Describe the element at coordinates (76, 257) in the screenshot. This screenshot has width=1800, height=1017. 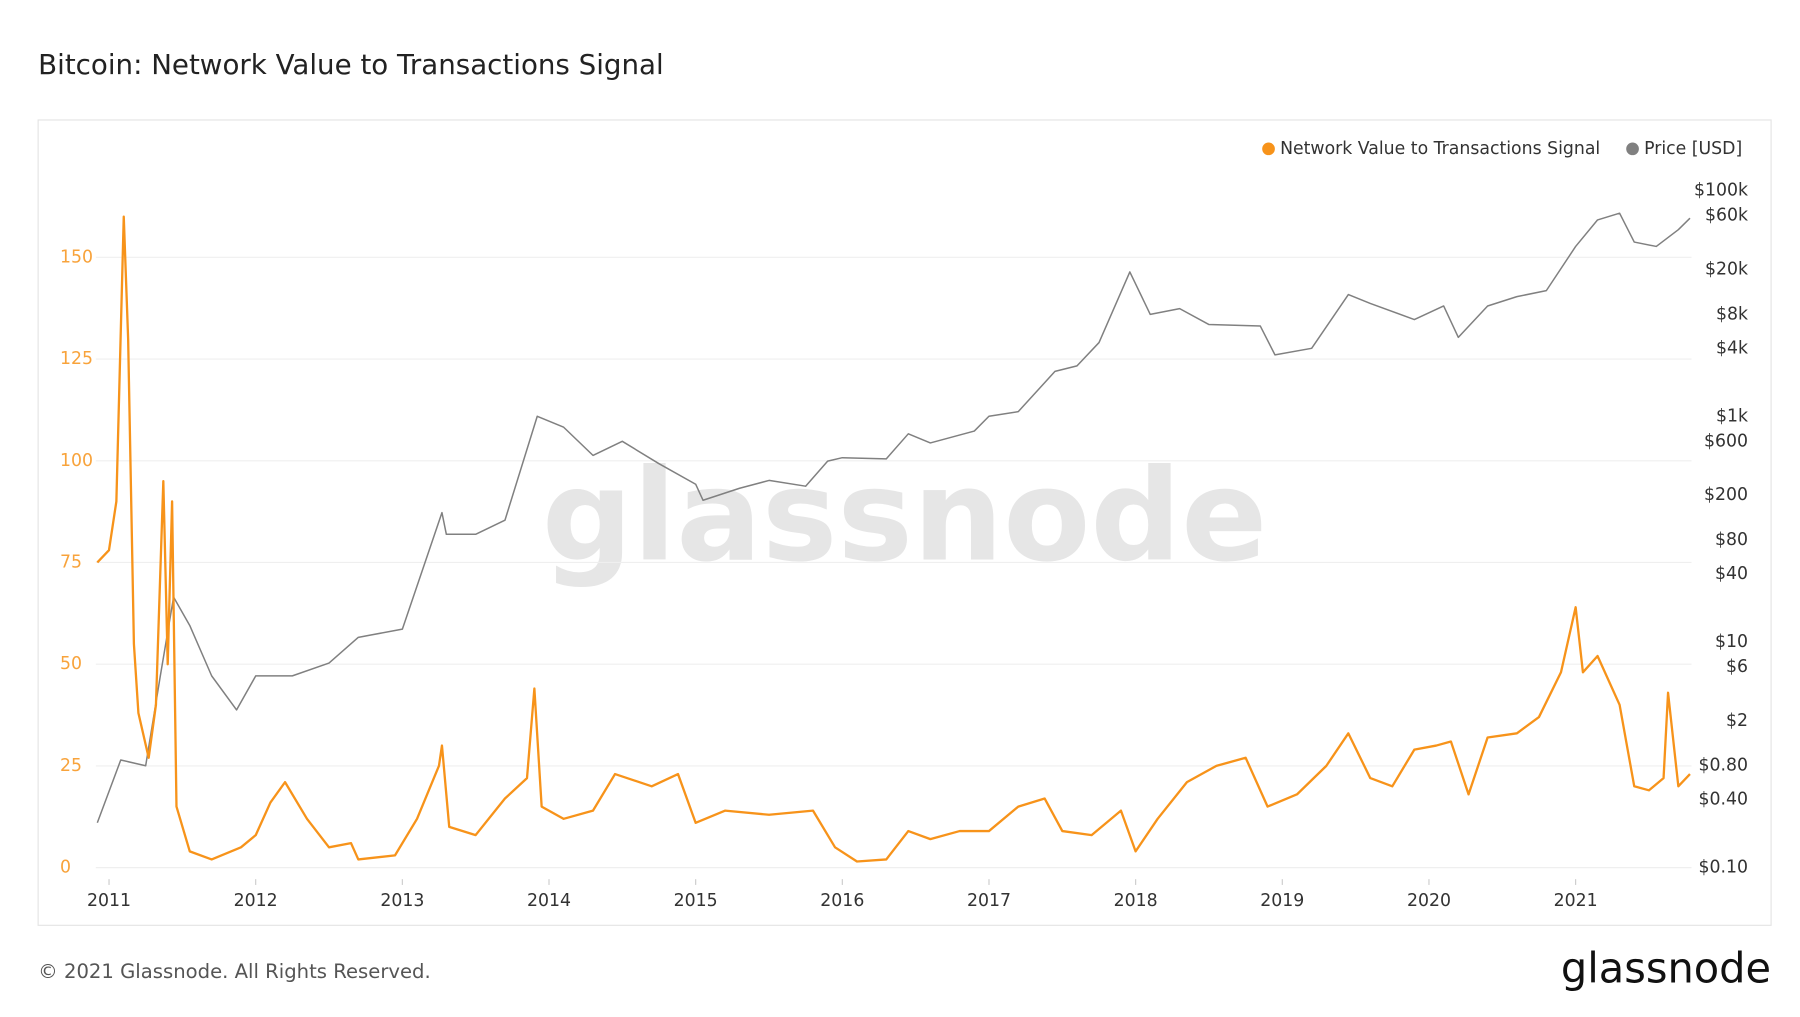
I see `y-tick-label: 150` at that location.